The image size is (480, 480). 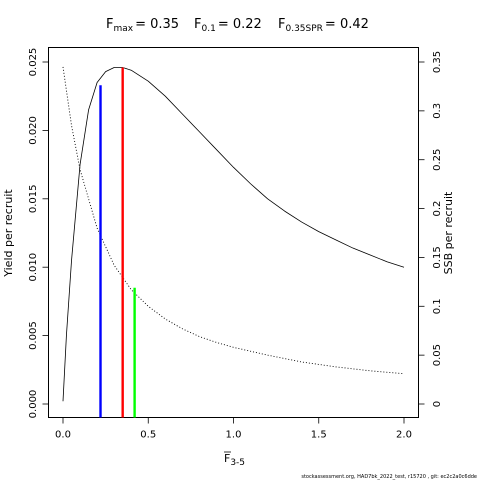 What do you see at coordinates (233, 429) in the screenshot?
I see `x-axis: 0.0 0.5 1.0 1.5 2.0` at bounding box center [233, 429].